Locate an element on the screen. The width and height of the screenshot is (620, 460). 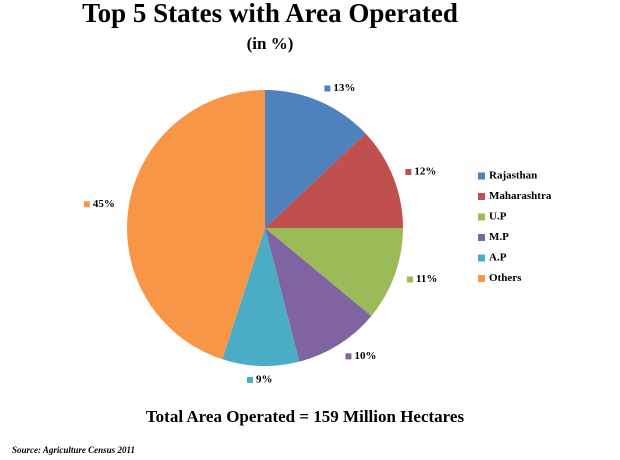
chart-title: Top 5 States with Area Operated is located at coordinates (270, 14).